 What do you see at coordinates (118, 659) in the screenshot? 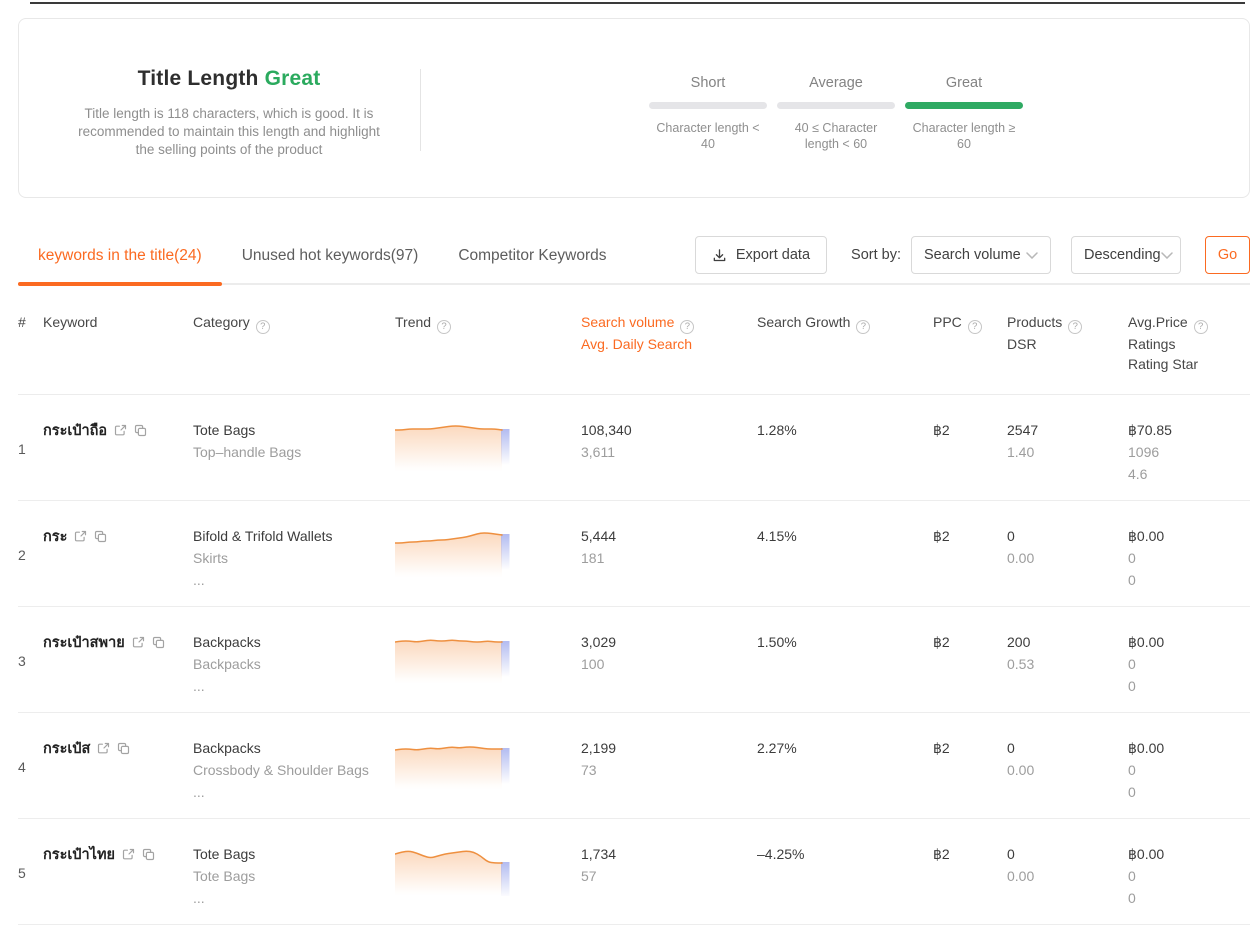
I see `keyword-cell: กระเป๋าสพาย` at bounding box center [118, 659].